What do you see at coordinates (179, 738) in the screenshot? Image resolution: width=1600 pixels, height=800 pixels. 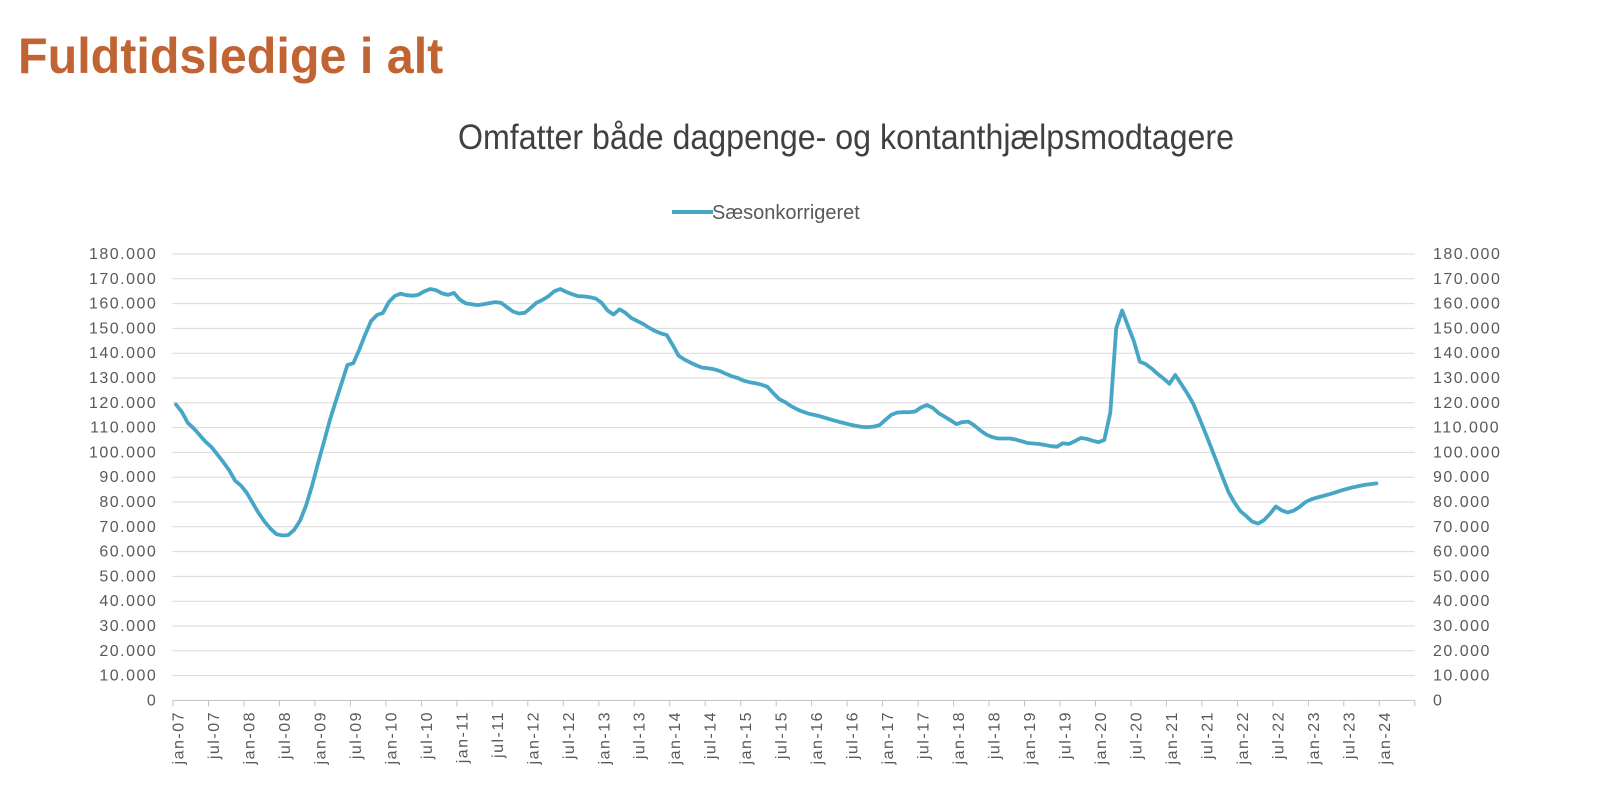 I see `svg-text: jan-07` at bounding box center [179, 738].